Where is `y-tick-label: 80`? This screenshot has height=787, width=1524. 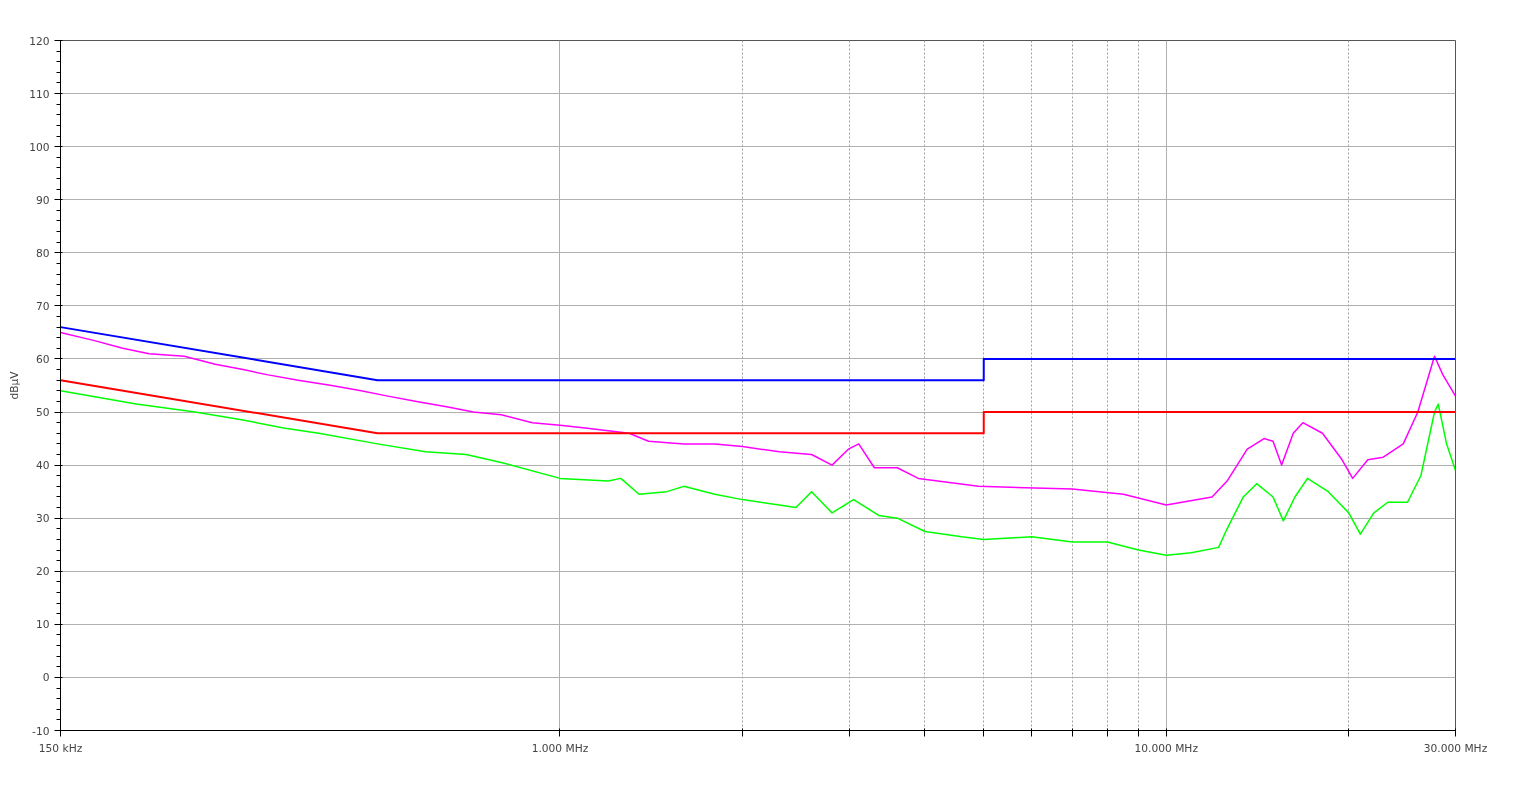
y-tick-label: 80 is located at coordinates (42, 253).